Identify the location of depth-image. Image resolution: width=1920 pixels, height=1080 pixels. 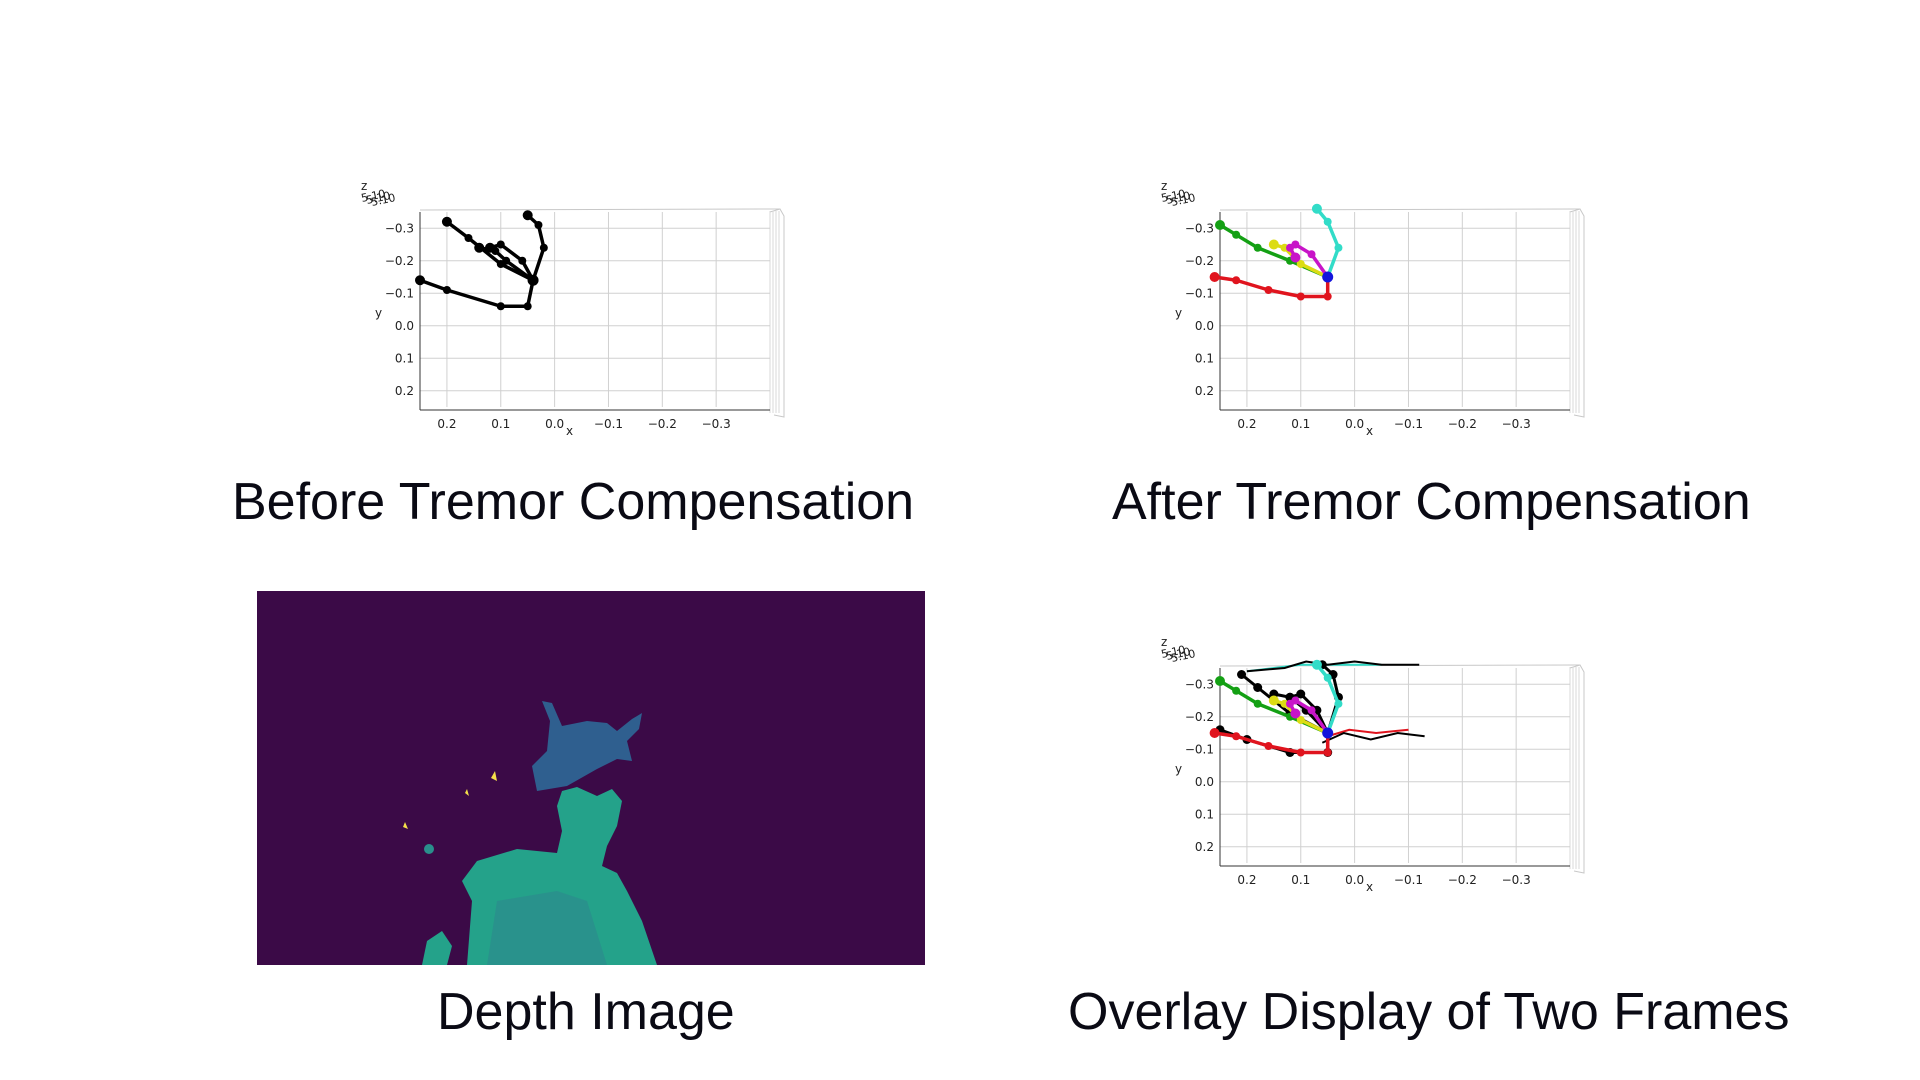
(591, 778).